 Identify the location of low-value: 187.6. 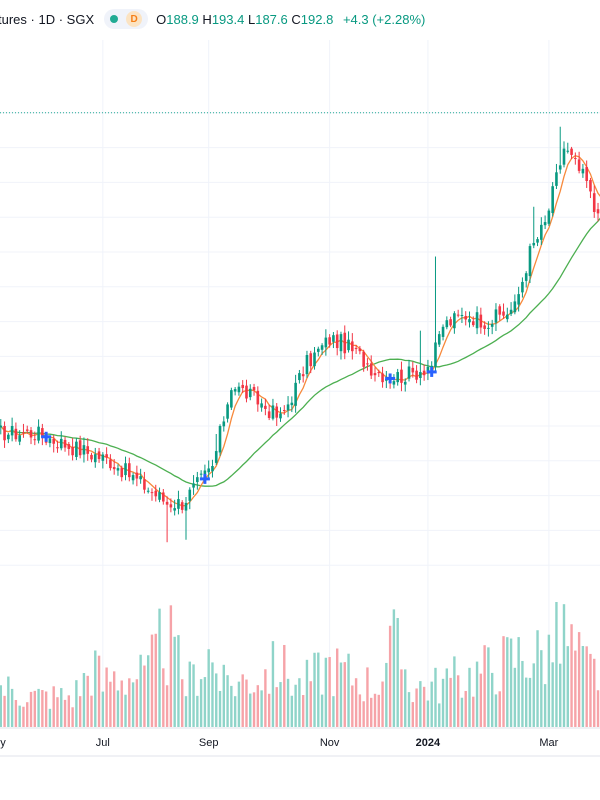
(271, 19).